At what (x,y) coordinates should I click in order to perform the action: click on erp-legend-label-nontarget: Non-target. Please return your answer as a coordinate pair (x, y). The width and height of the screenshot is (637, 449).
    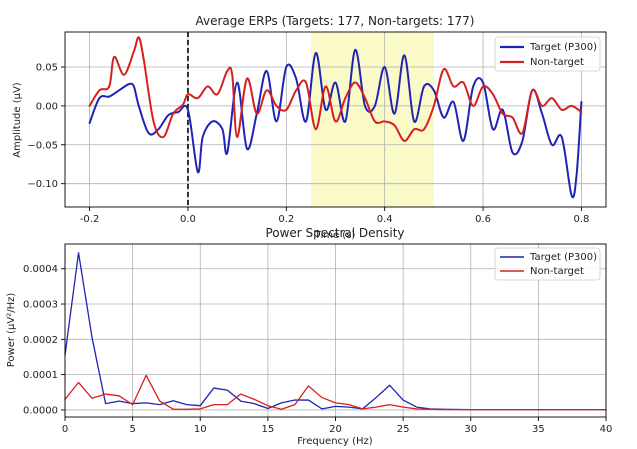
    Looking at the image, I should click on (557, 62).